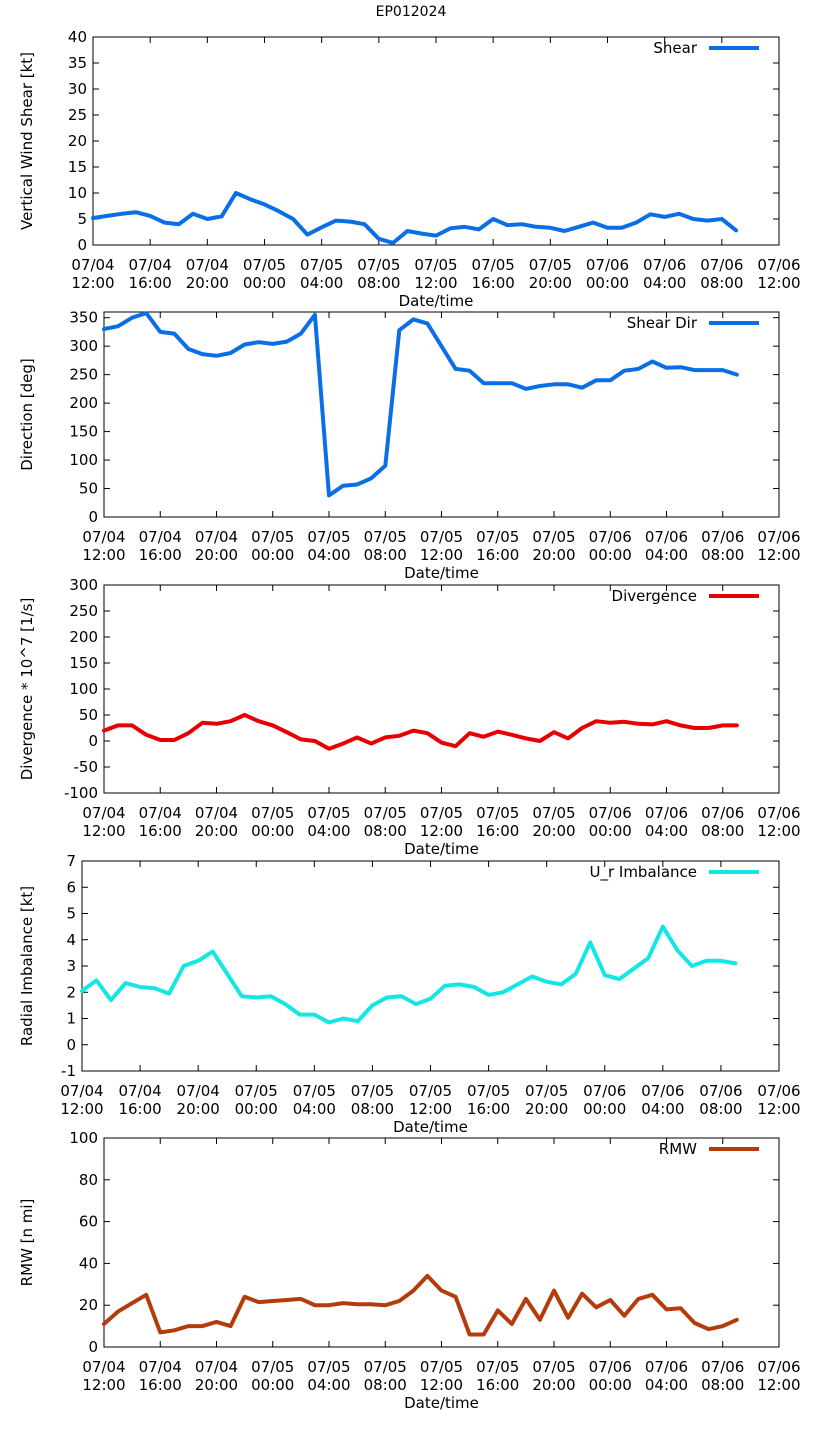 The width and height of the screenshot is (823, 1443). What do you see at coordinates (27, 1243) in the screenshot?
I see `y-axis-label: RMW [n mi]` at bounding box center [27, 1243].